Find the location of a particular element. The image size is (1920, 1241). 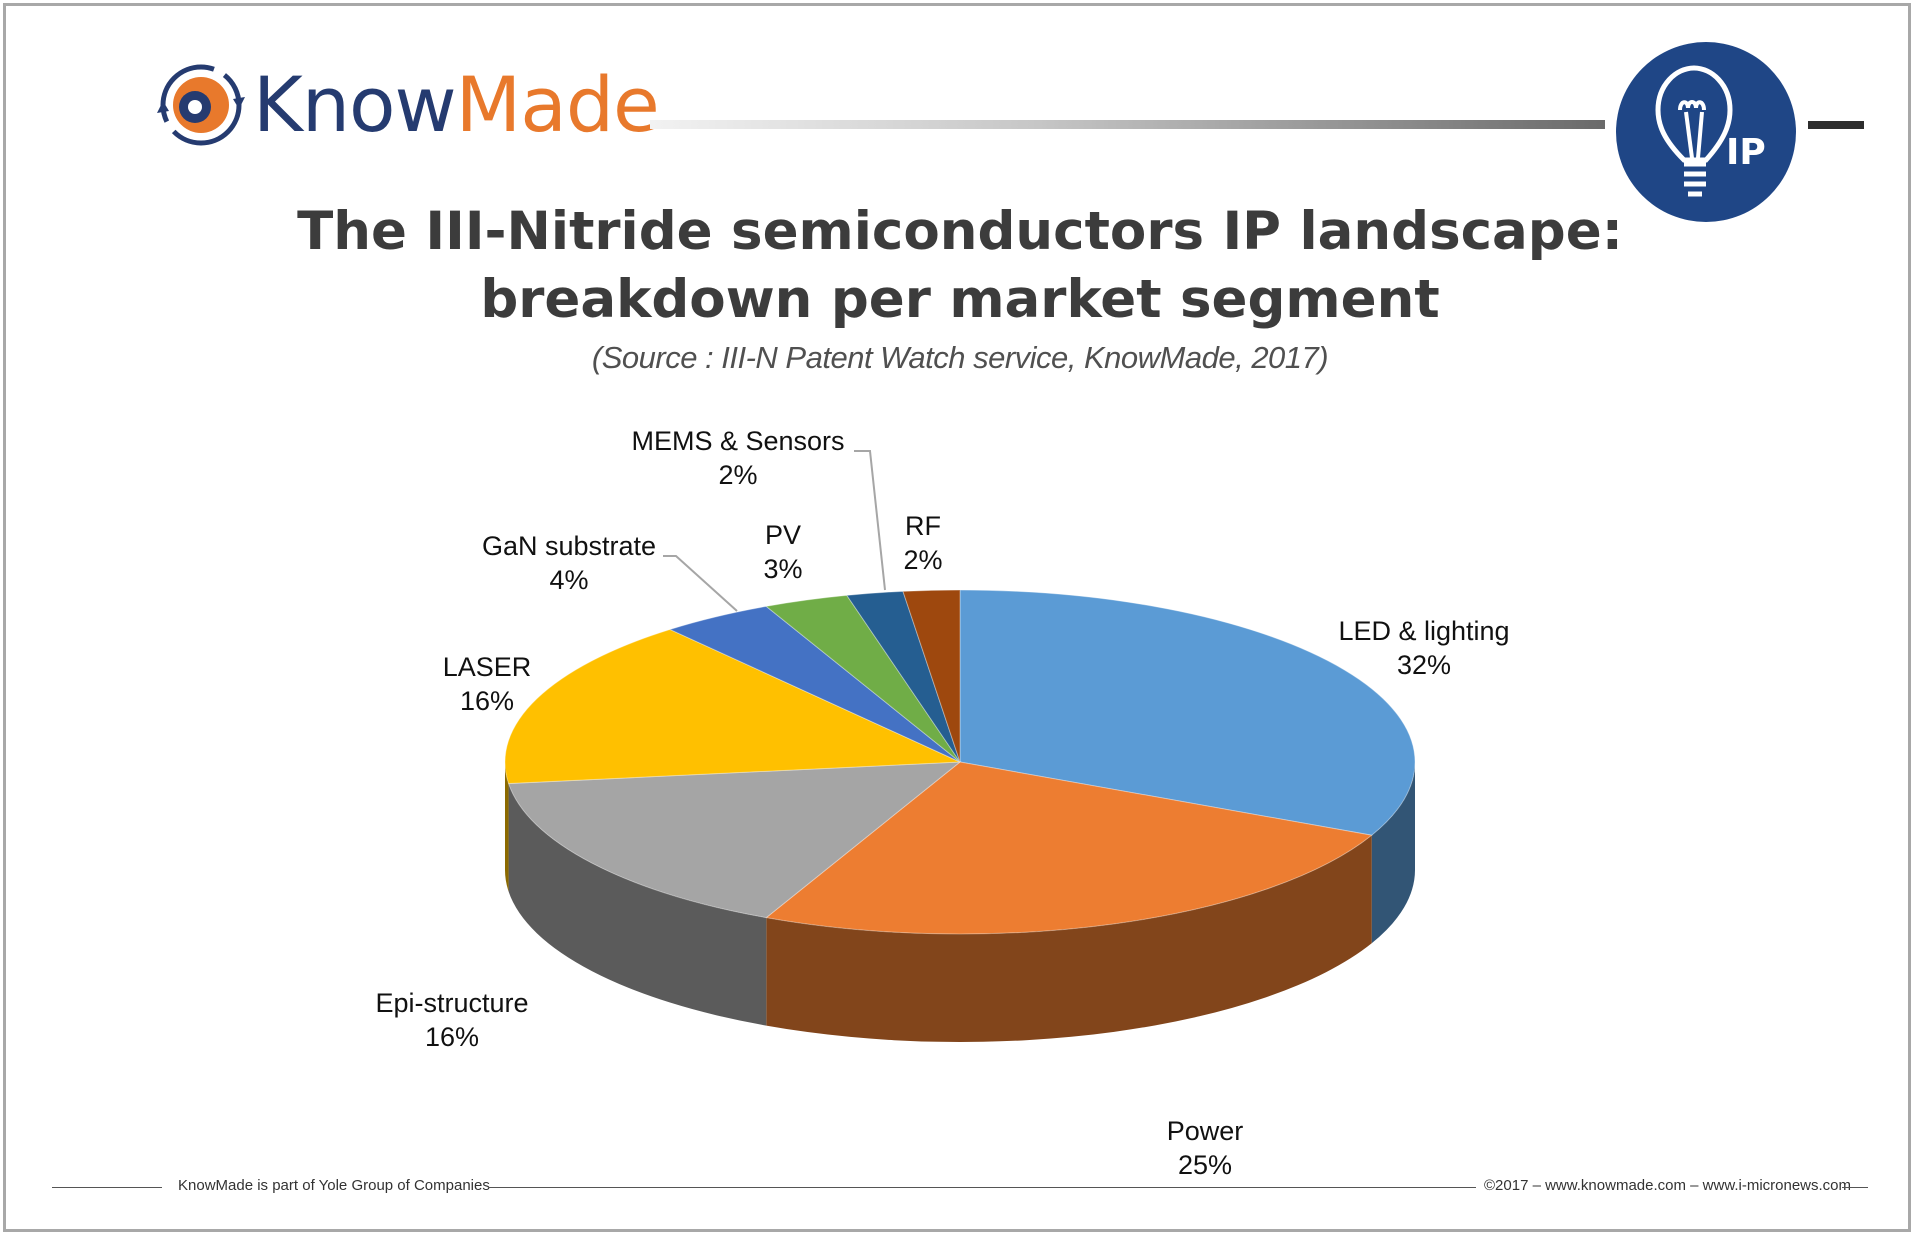

slice-laser is located at coordinates (732, 706).